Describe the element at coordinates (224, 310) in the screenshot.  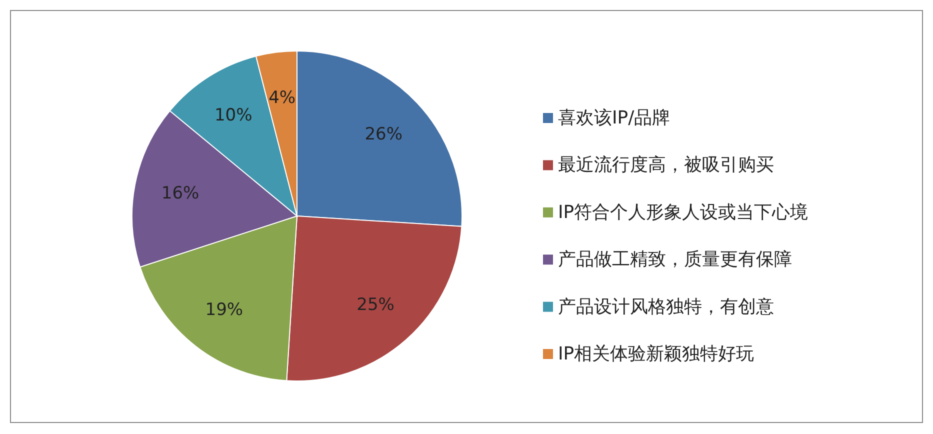
I see `data-label: 19%` at that location.